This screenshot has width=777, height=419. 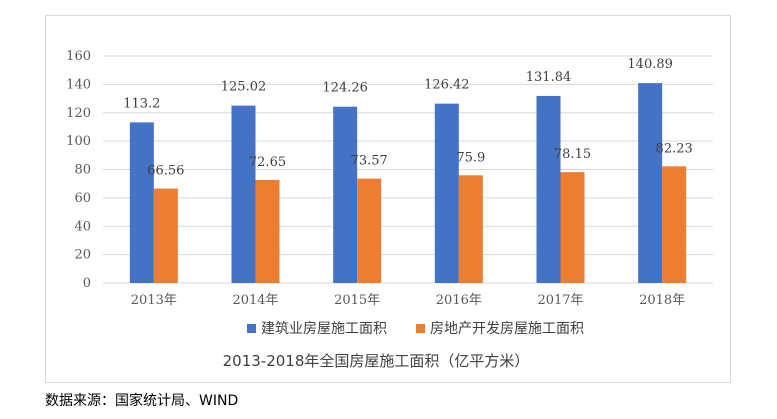 What do you see at coordinates (376, 361) in the screenshot?
I see `chart-title: 2013-2018年全国房屋施工面积（亿平方米）` at bounding box center [376, 361].